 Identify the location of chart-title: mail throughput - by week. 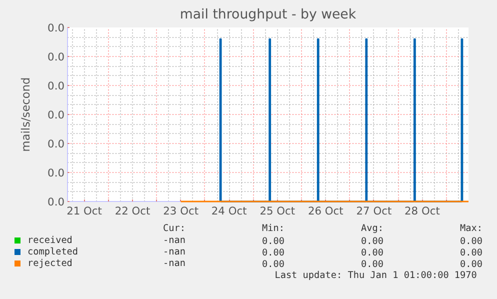
(268, 15).